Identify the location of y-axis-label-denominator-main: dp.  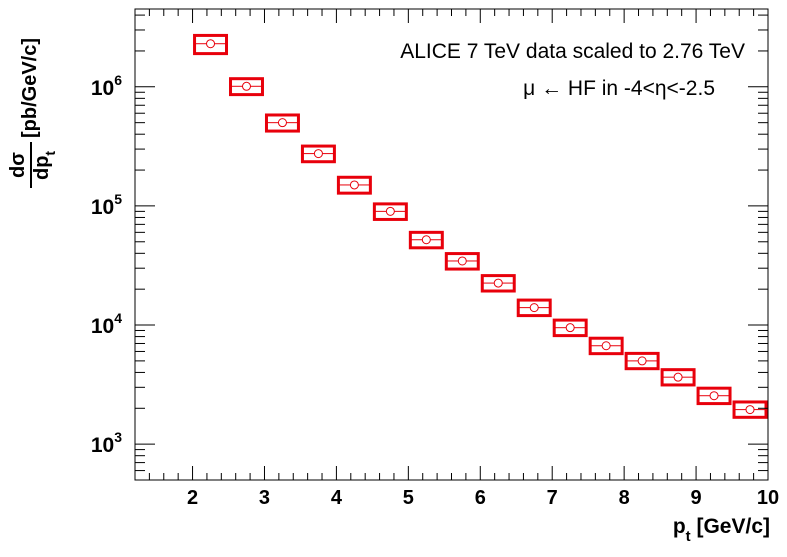
(42, 168).